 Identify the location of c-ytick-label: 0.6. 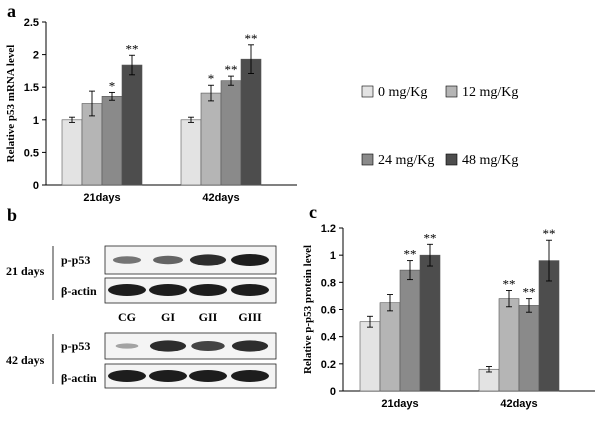
(328, 311).